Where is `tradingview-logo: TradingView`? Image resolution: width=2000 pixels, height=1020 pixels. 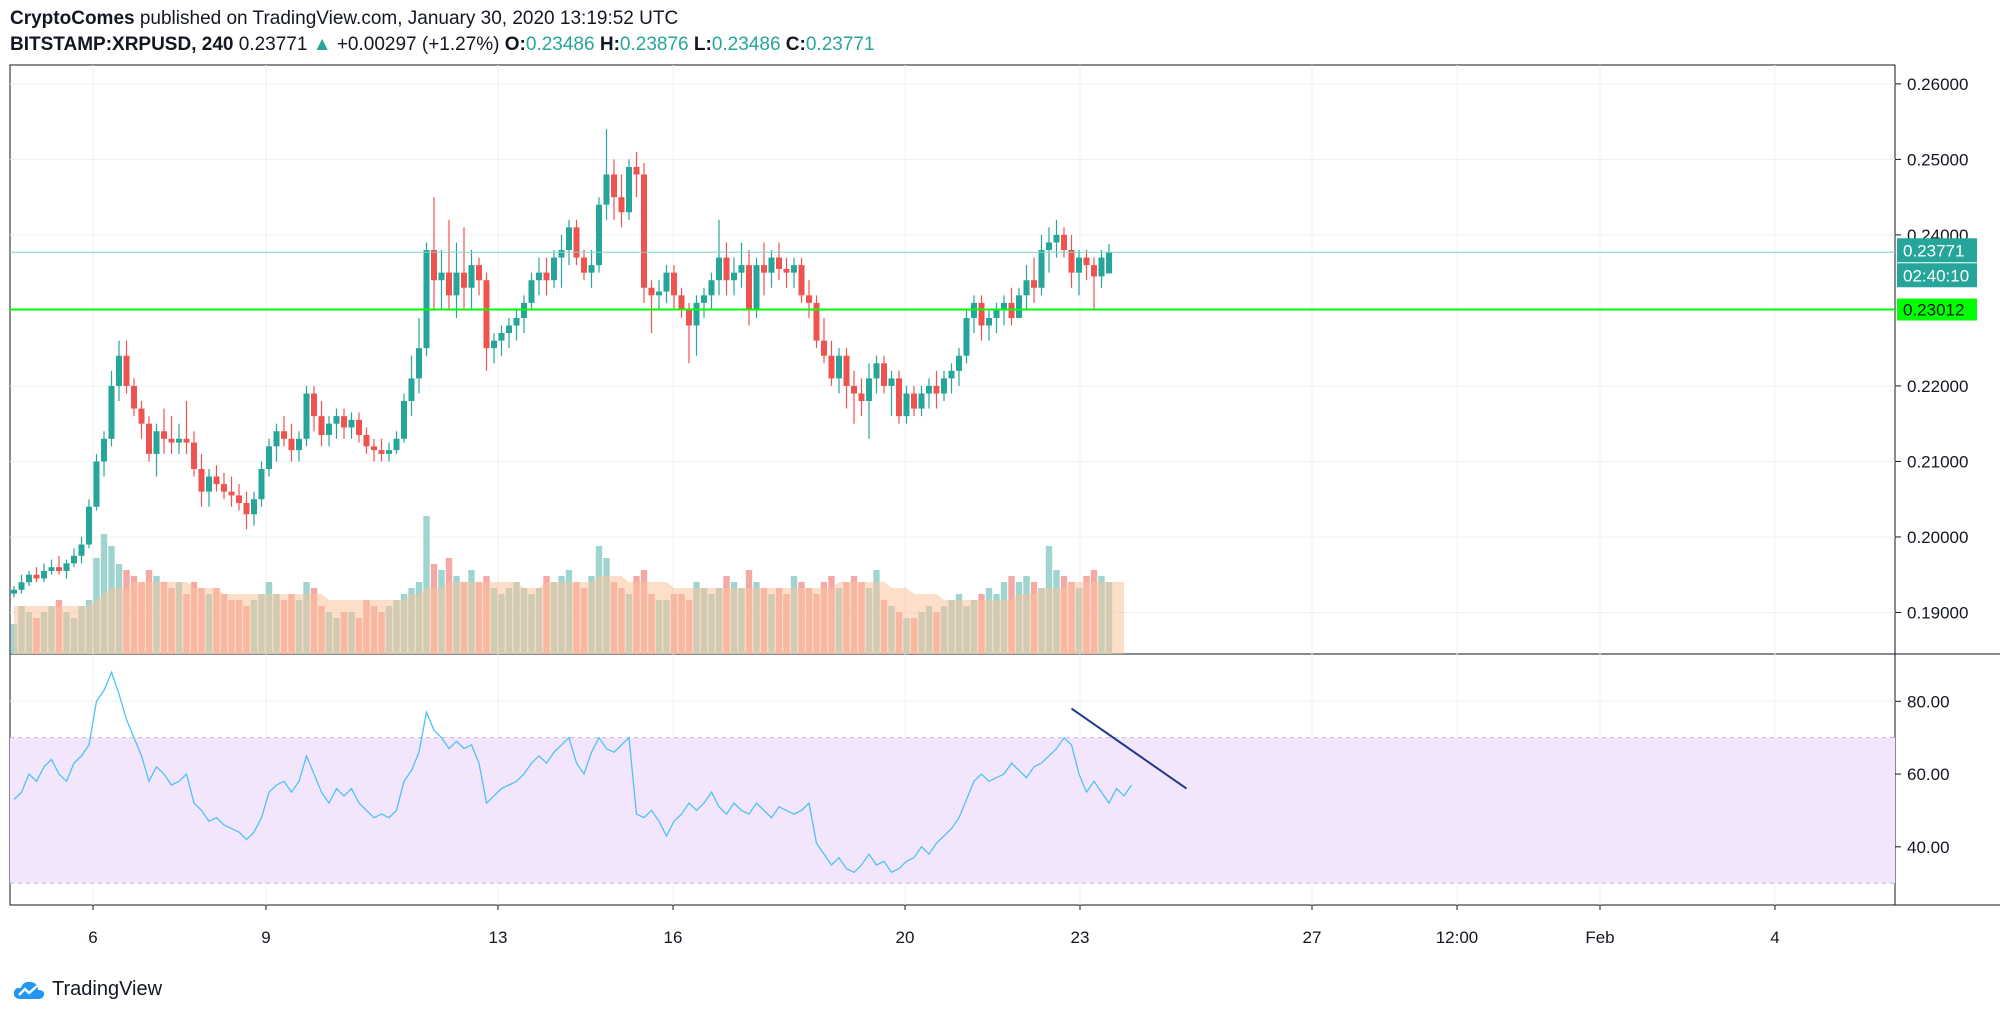
tradingview-logo: TradingView is located at coordinates (87, 989).